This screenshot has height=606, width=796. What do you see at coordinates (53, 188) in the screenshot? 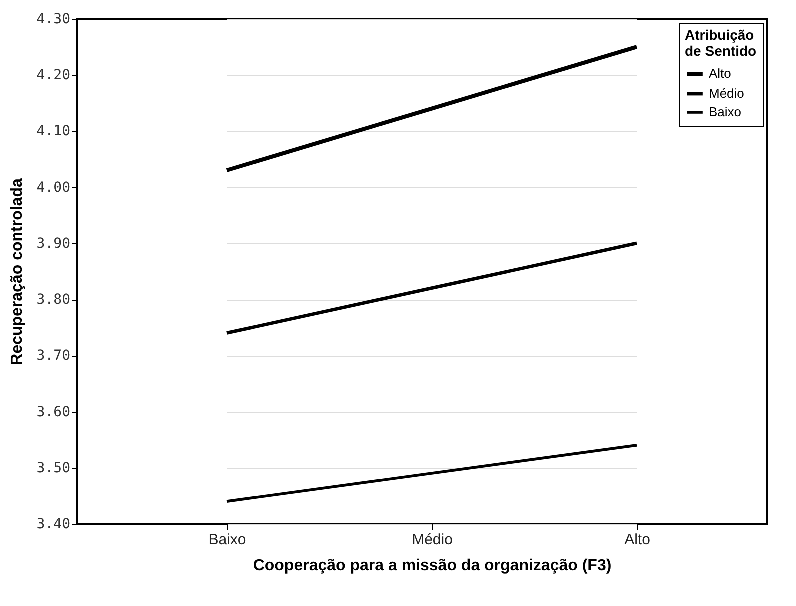
I see `y-tick-label: 4.00` at bounding box center [53, 188].